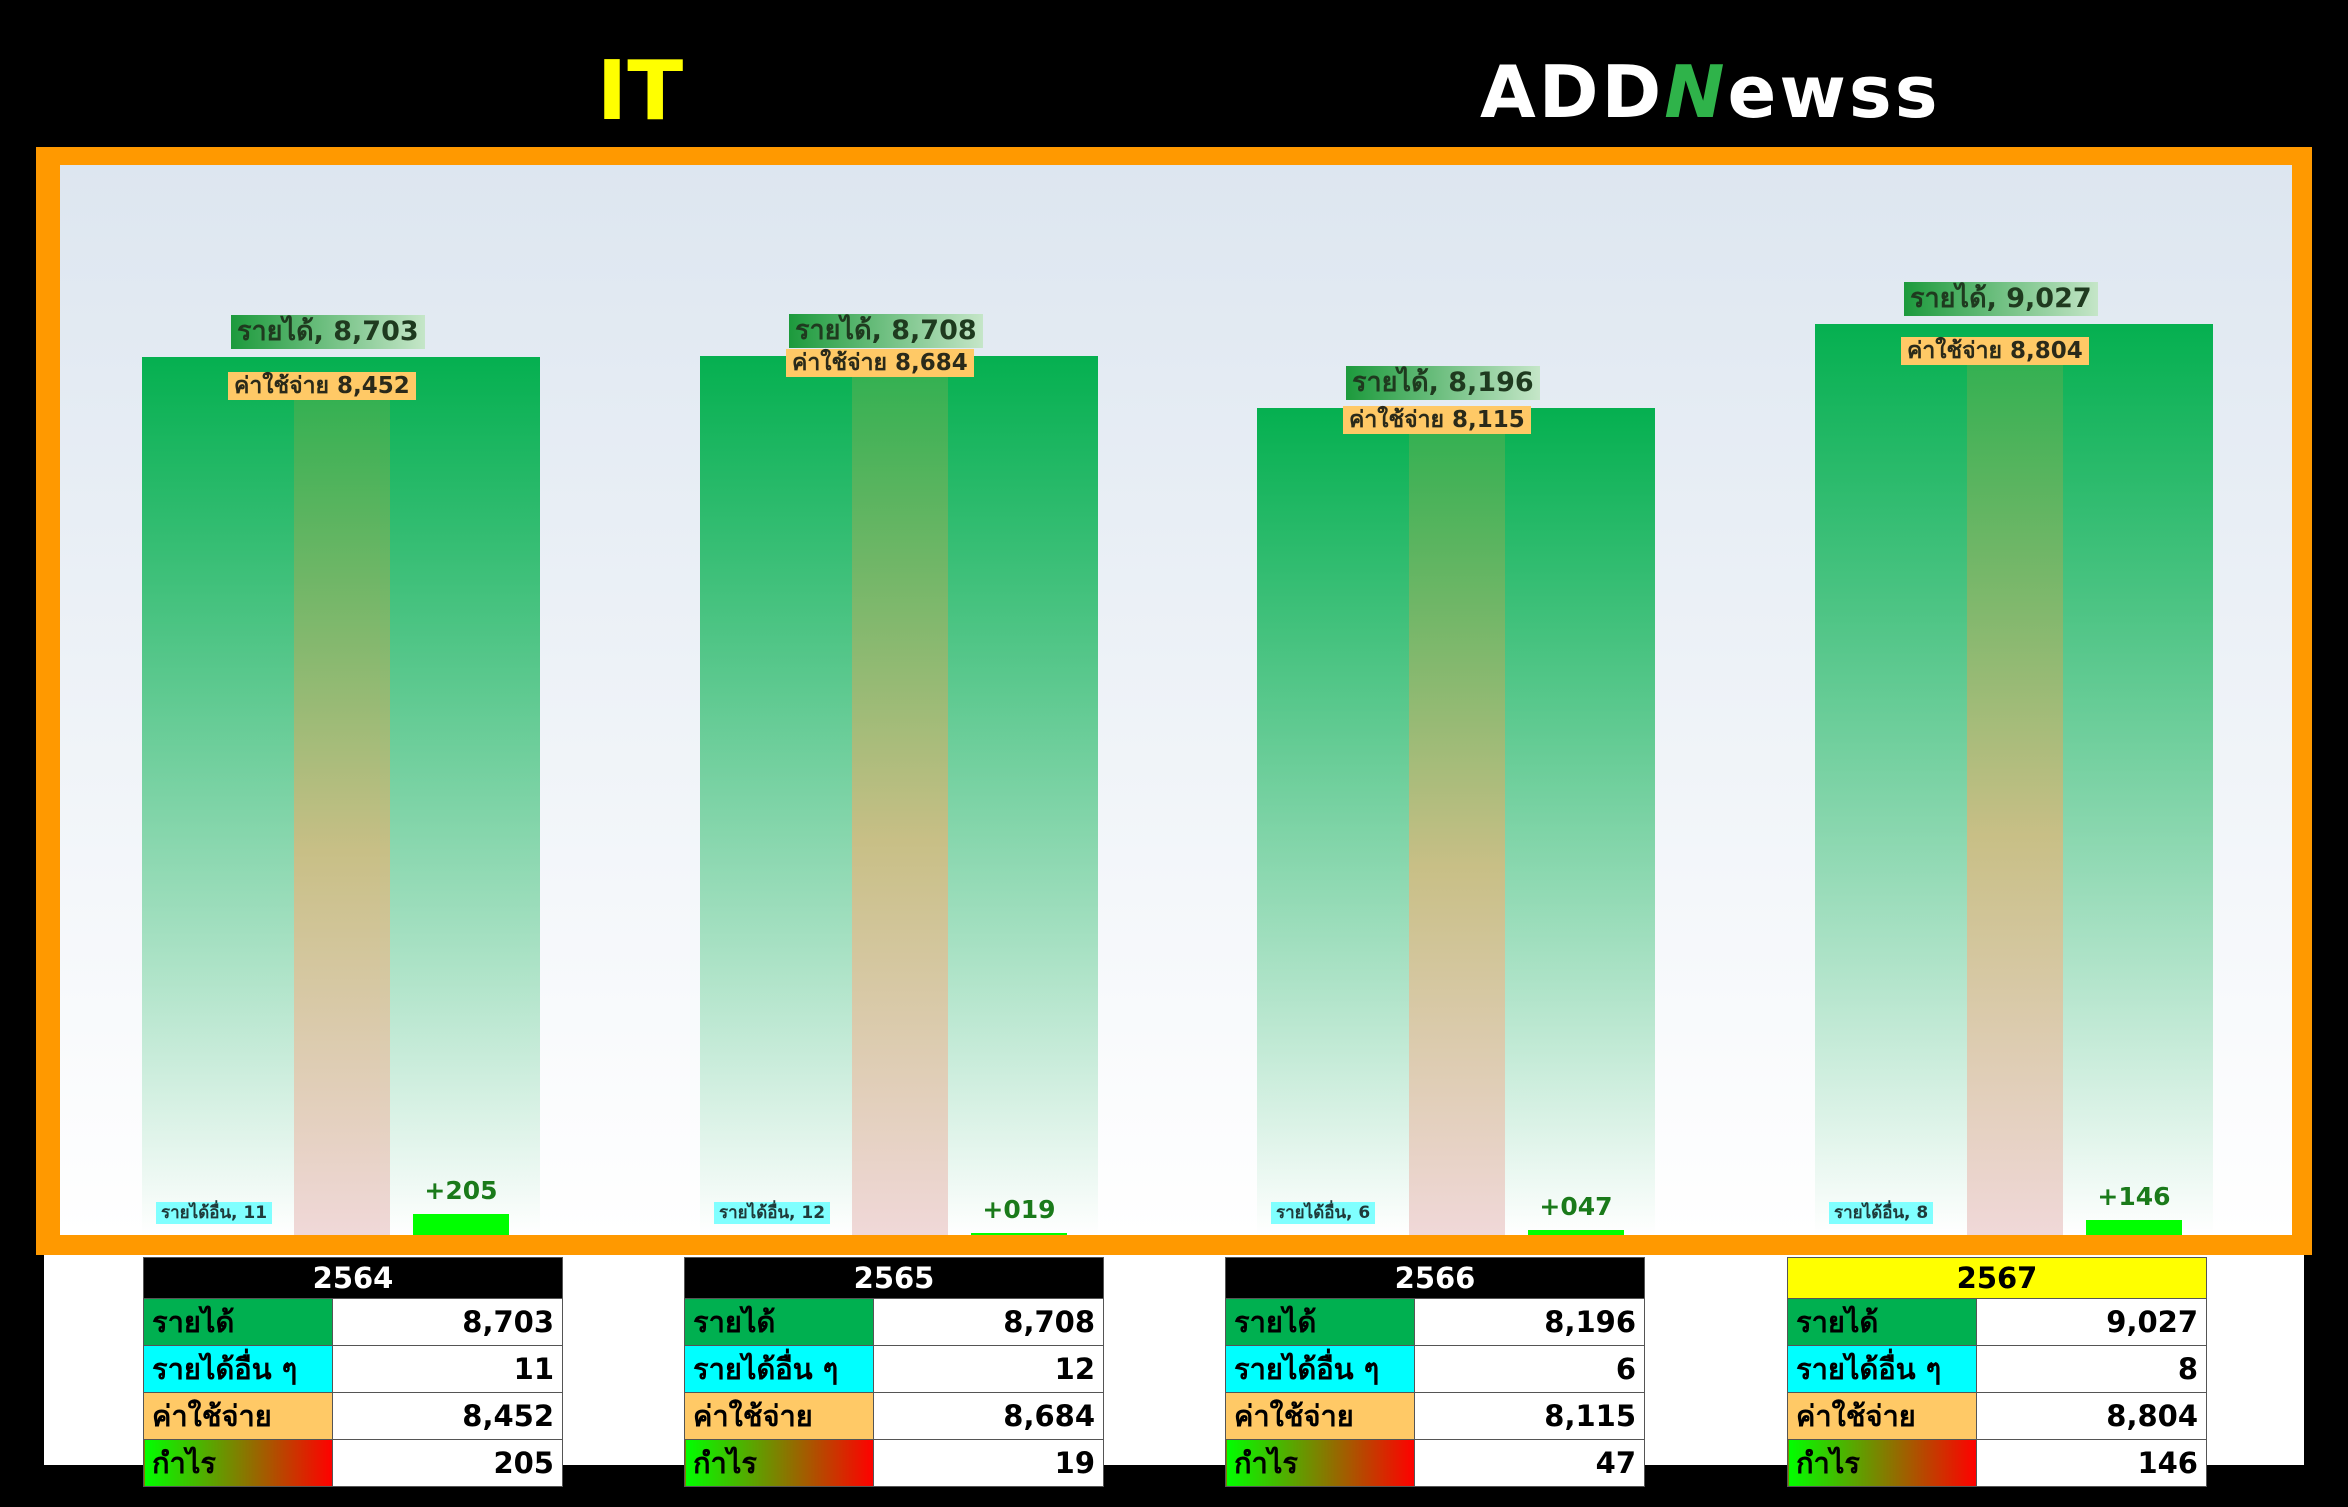 The height and width of the screenshot is (1507, 2348). Describe the element at coordinates (886, 331) in the screenshot. I see `income-data-label: รายได้, 8,708` at that location.